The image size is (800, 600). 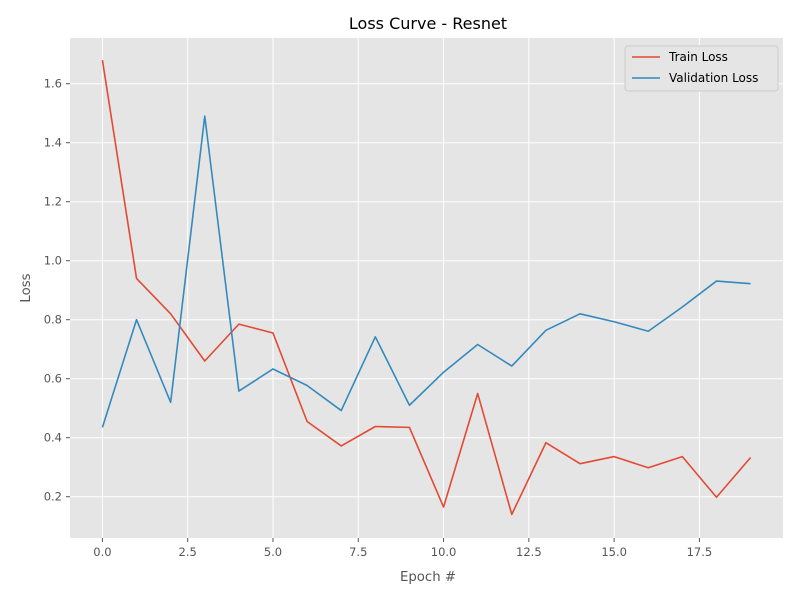 I want to click on x-tick-label: 7.5, so click(x=358, y=552).